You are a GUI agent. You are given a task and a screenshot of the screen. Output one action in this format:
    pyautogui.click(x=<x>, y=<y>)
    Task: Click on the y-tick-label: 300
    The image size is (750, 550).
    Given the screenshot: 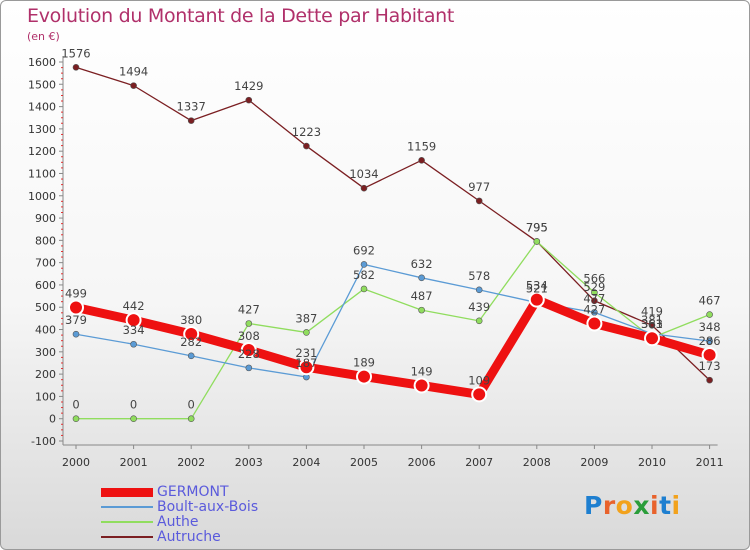 What is the action you would take?
    pyautogui.click(x=45, y=352)
    